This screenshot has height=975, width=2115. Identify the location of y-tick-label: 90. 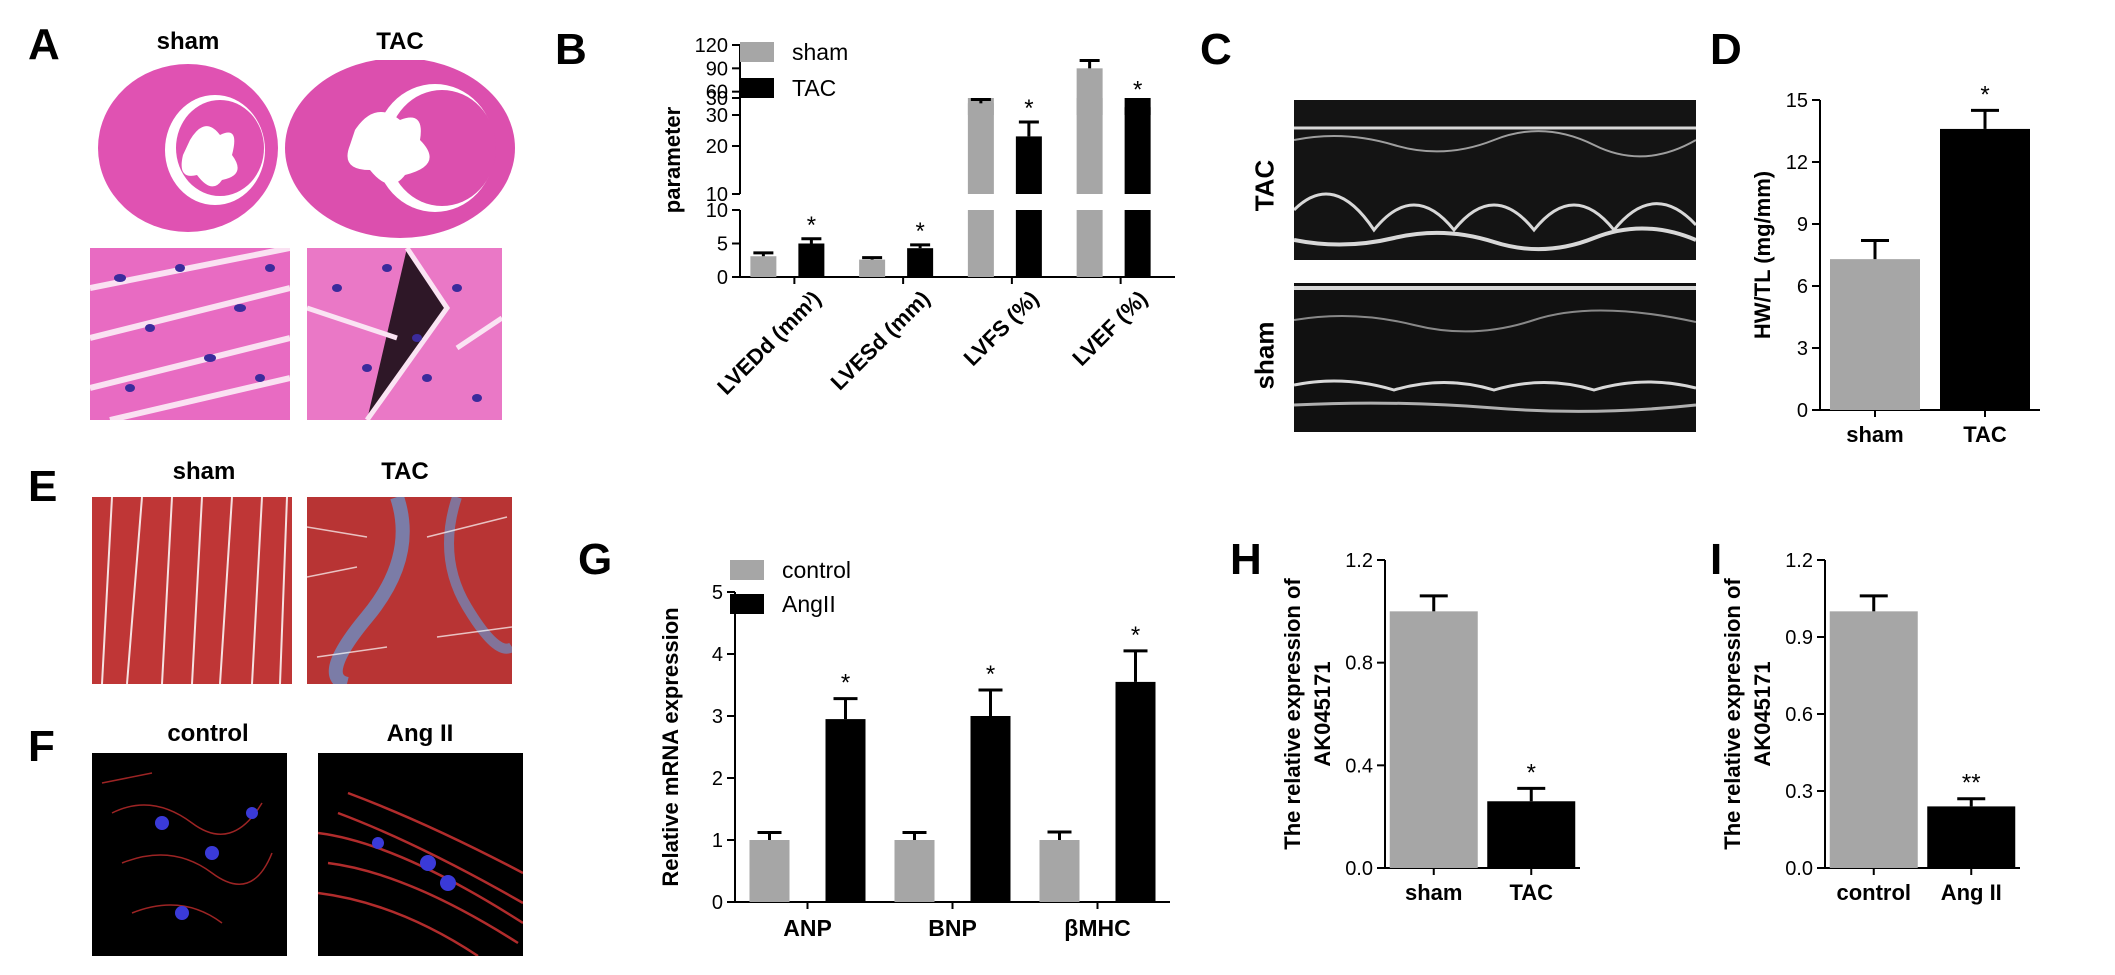
(717, 69).